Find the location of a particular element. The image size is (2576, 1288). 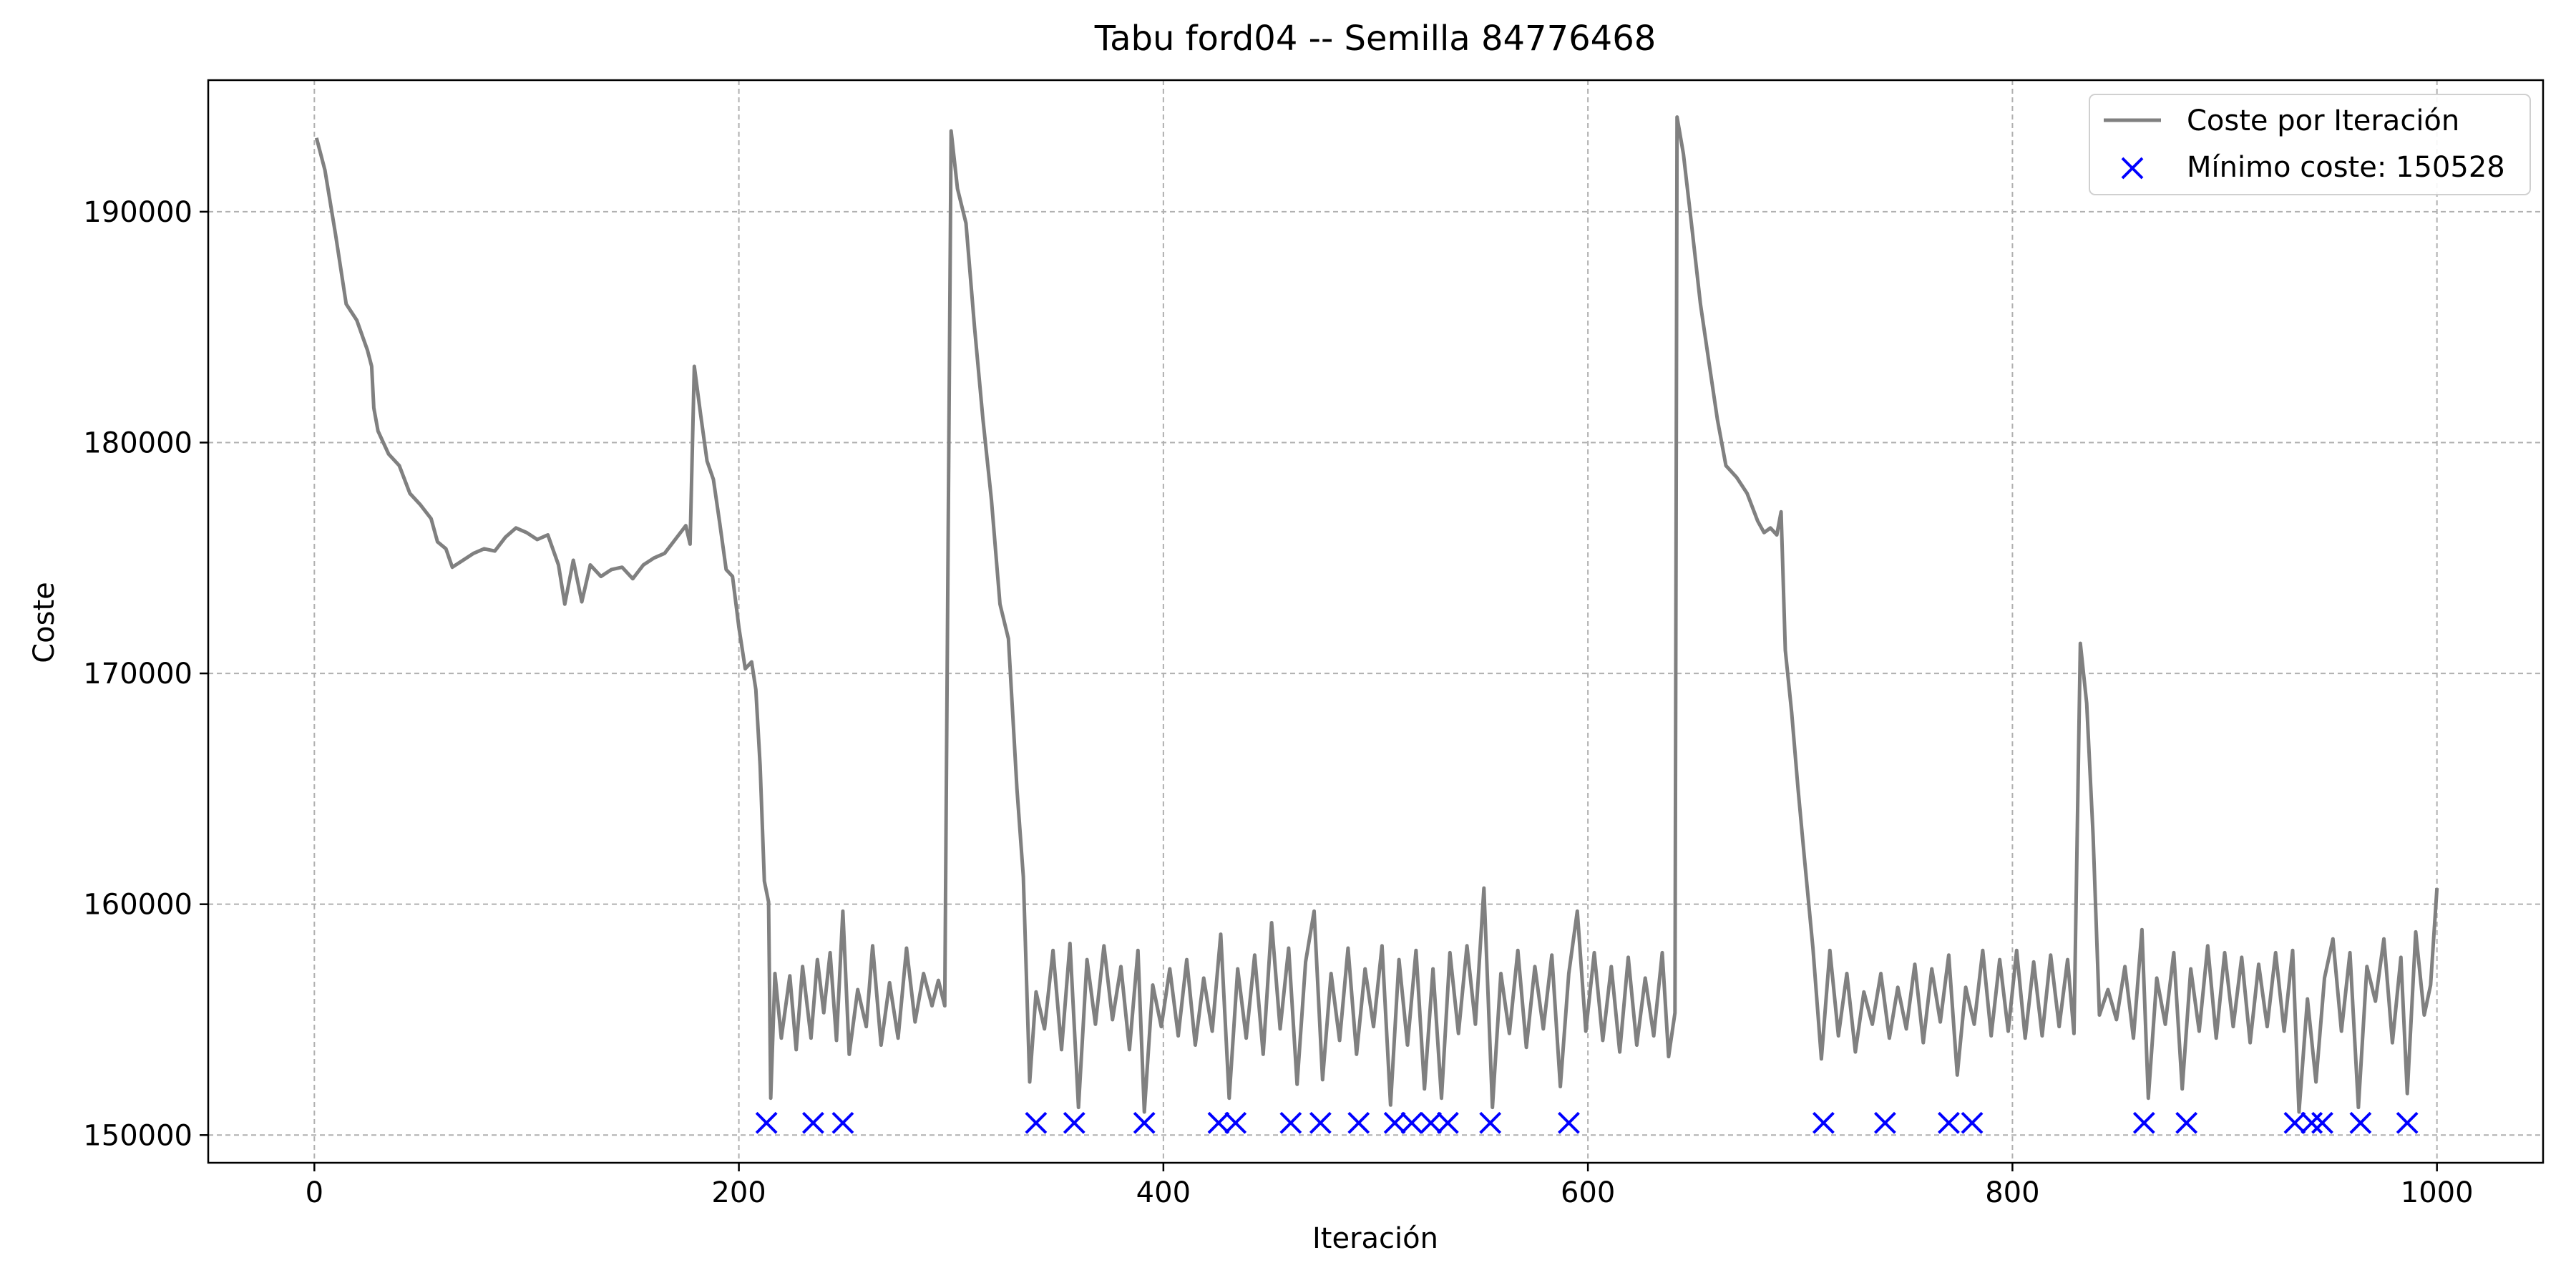

x-tick-label: 200 is located at coordinates (738, 1192).